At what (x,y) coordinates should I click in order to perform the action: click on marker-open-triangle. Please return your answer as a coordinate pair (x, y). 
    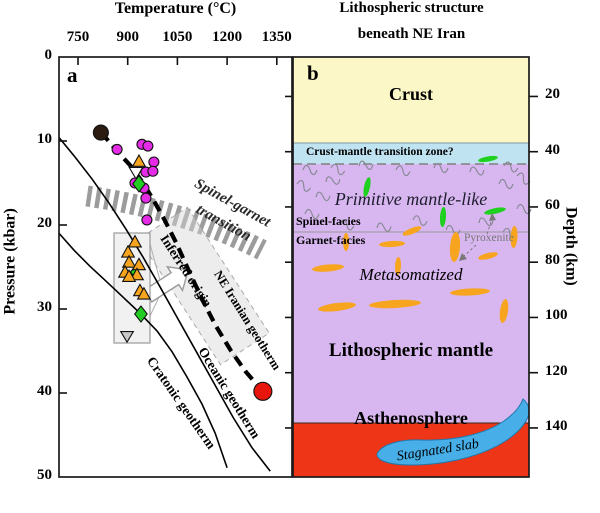
    Looking at the image, I should click on (136, 173).